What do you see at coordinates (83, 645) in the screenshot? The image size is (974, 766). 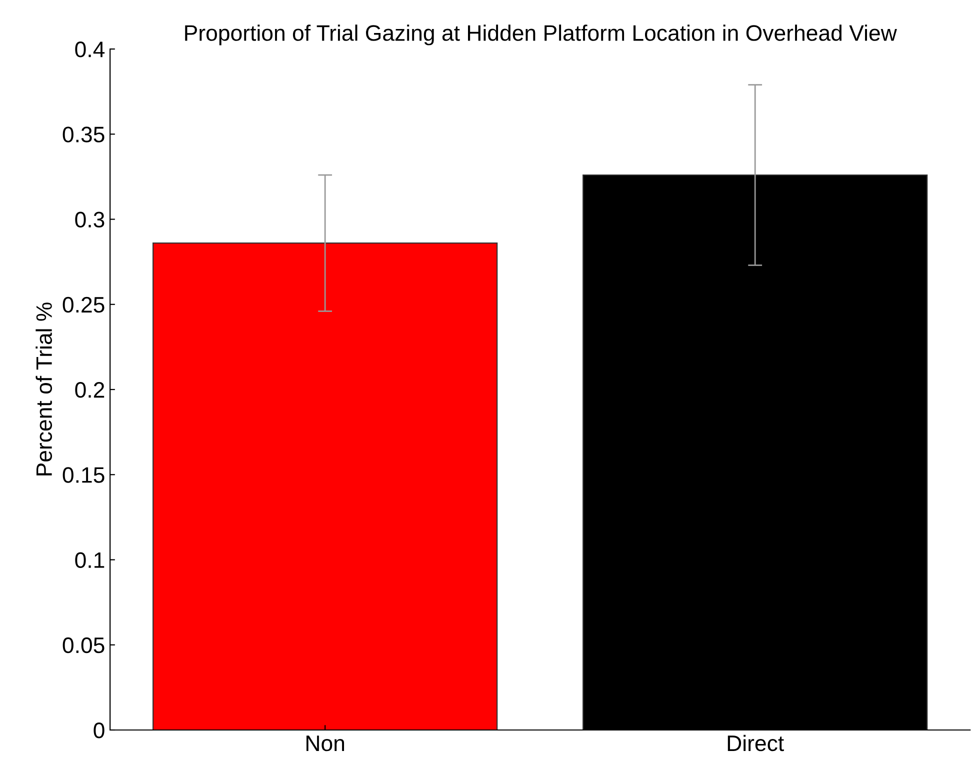 I see `y-tick-label: 0.05` at bounding box center [83, 645].